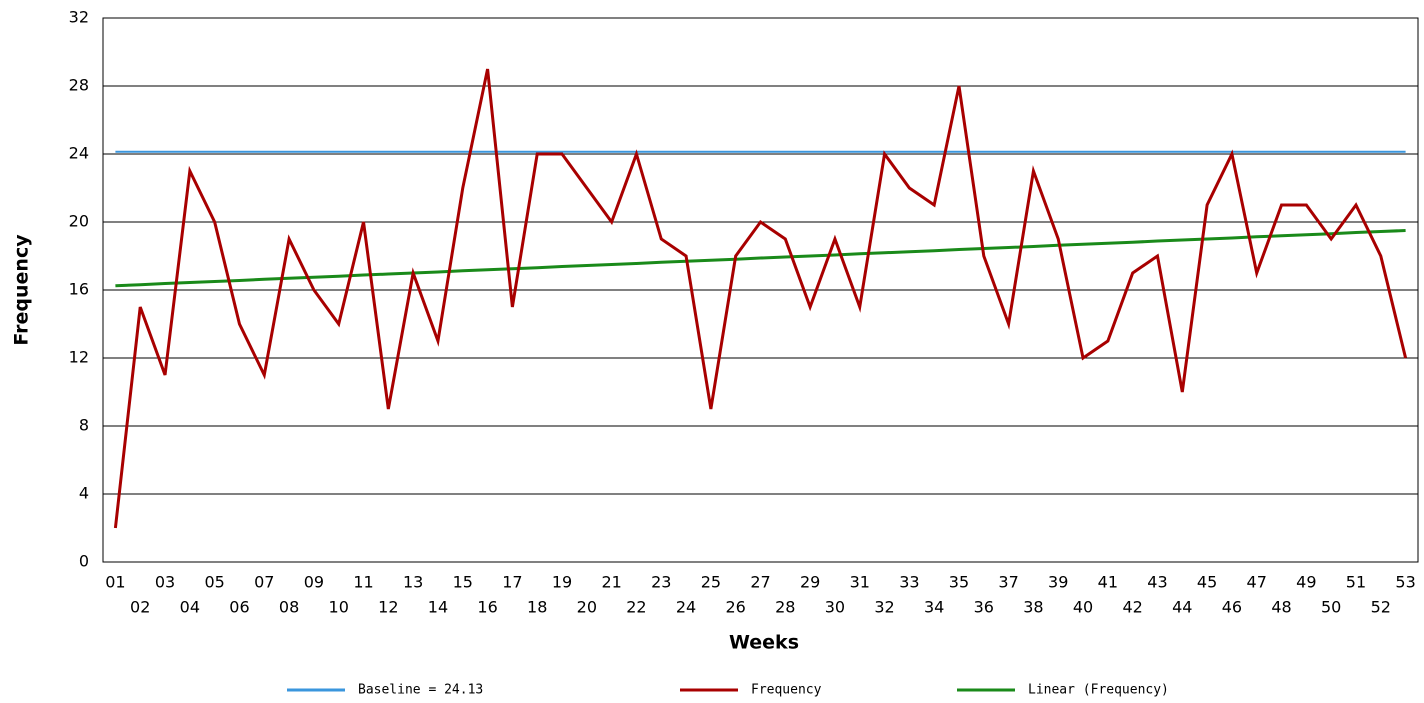 This screenshot has height=703, width=1424. Describe the element at coordinates (239, 607) in the screenshot. I see `x-tick-label: 06` at that location.